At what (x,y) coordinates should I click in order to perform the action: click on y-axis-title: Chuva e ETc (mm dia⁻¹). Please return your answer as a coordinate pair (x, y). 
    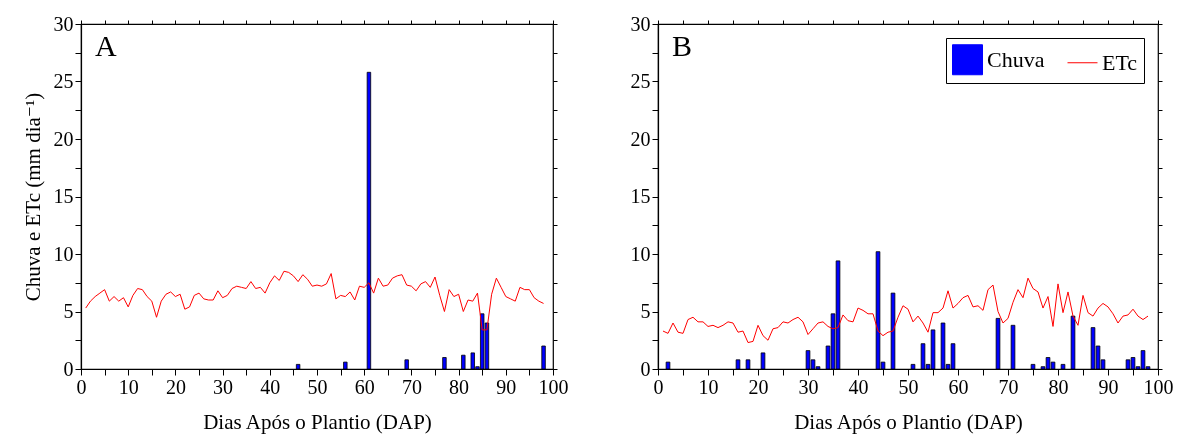
    Looking at the image, I should click on (32, 197).